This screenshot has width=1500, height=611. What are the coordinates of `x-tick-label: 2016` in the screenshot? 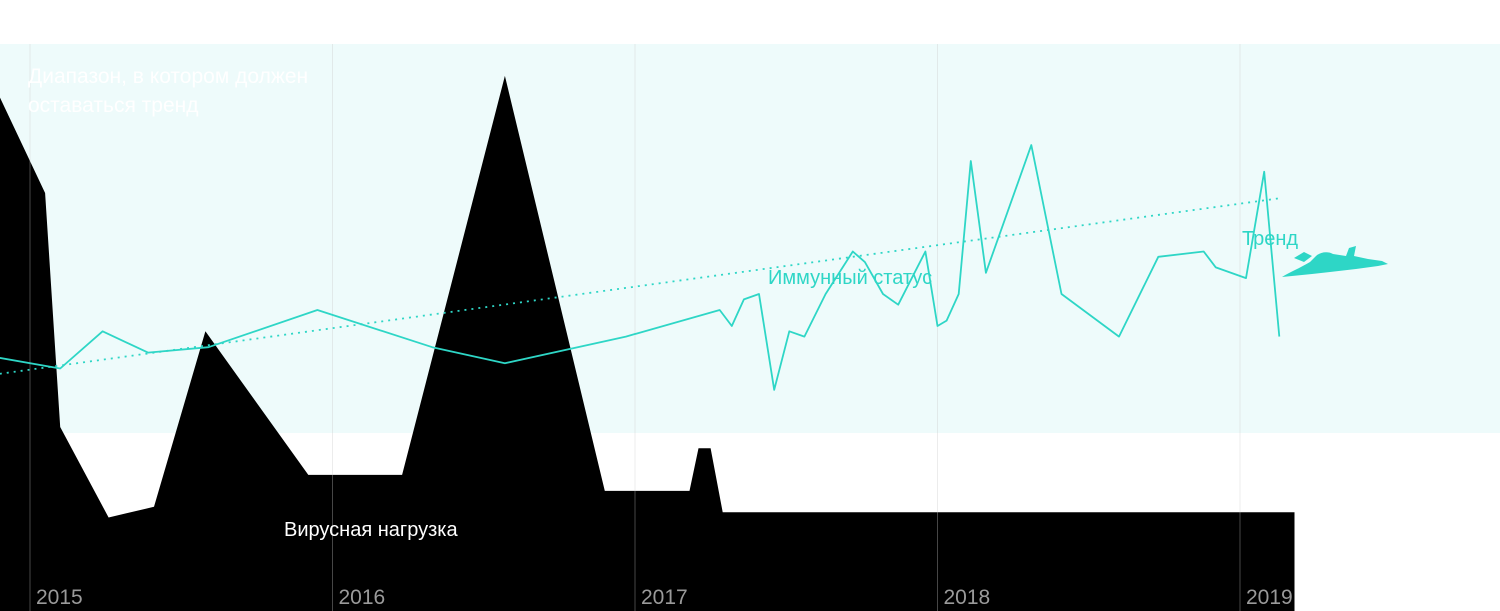 It's located at (362, 597).